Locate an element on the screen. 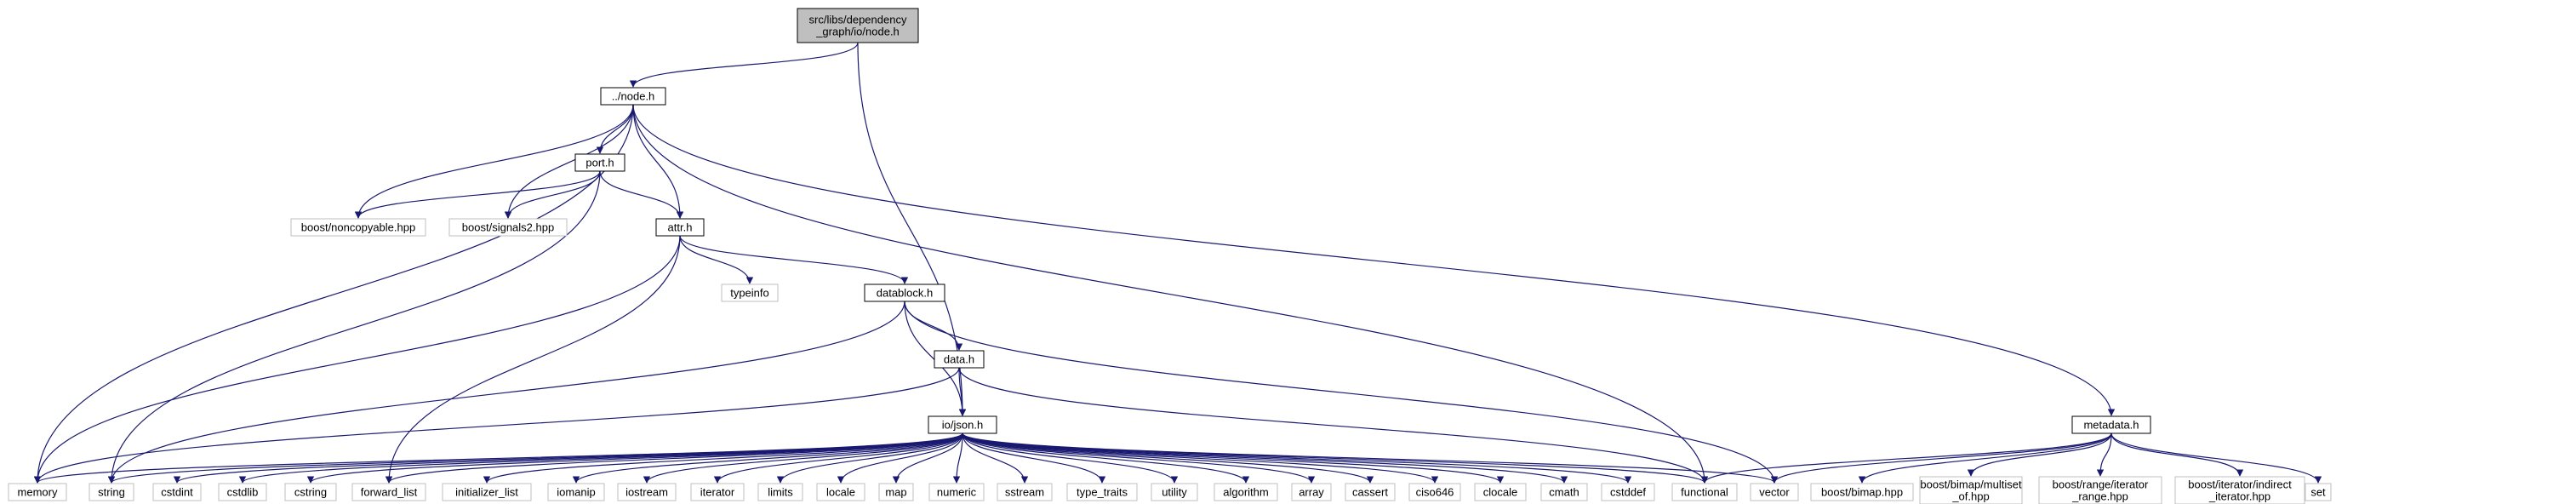 The width and height of the screenshot is (2576, 504). node-functional-box is located at coordinates (1704, 492).